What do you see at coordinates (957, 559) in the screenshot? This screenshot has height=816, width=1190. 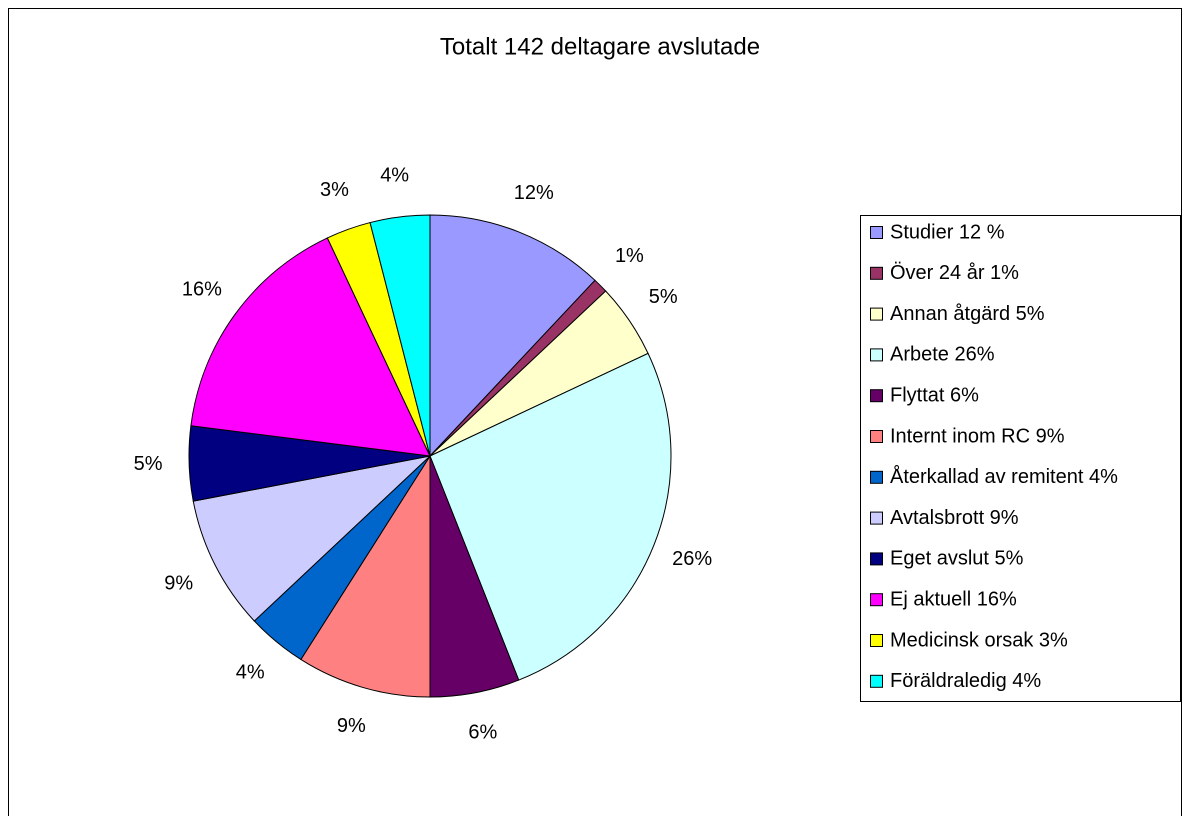 I see `legend-label: Eget avslut 5%` at bounding box center [957, 559].